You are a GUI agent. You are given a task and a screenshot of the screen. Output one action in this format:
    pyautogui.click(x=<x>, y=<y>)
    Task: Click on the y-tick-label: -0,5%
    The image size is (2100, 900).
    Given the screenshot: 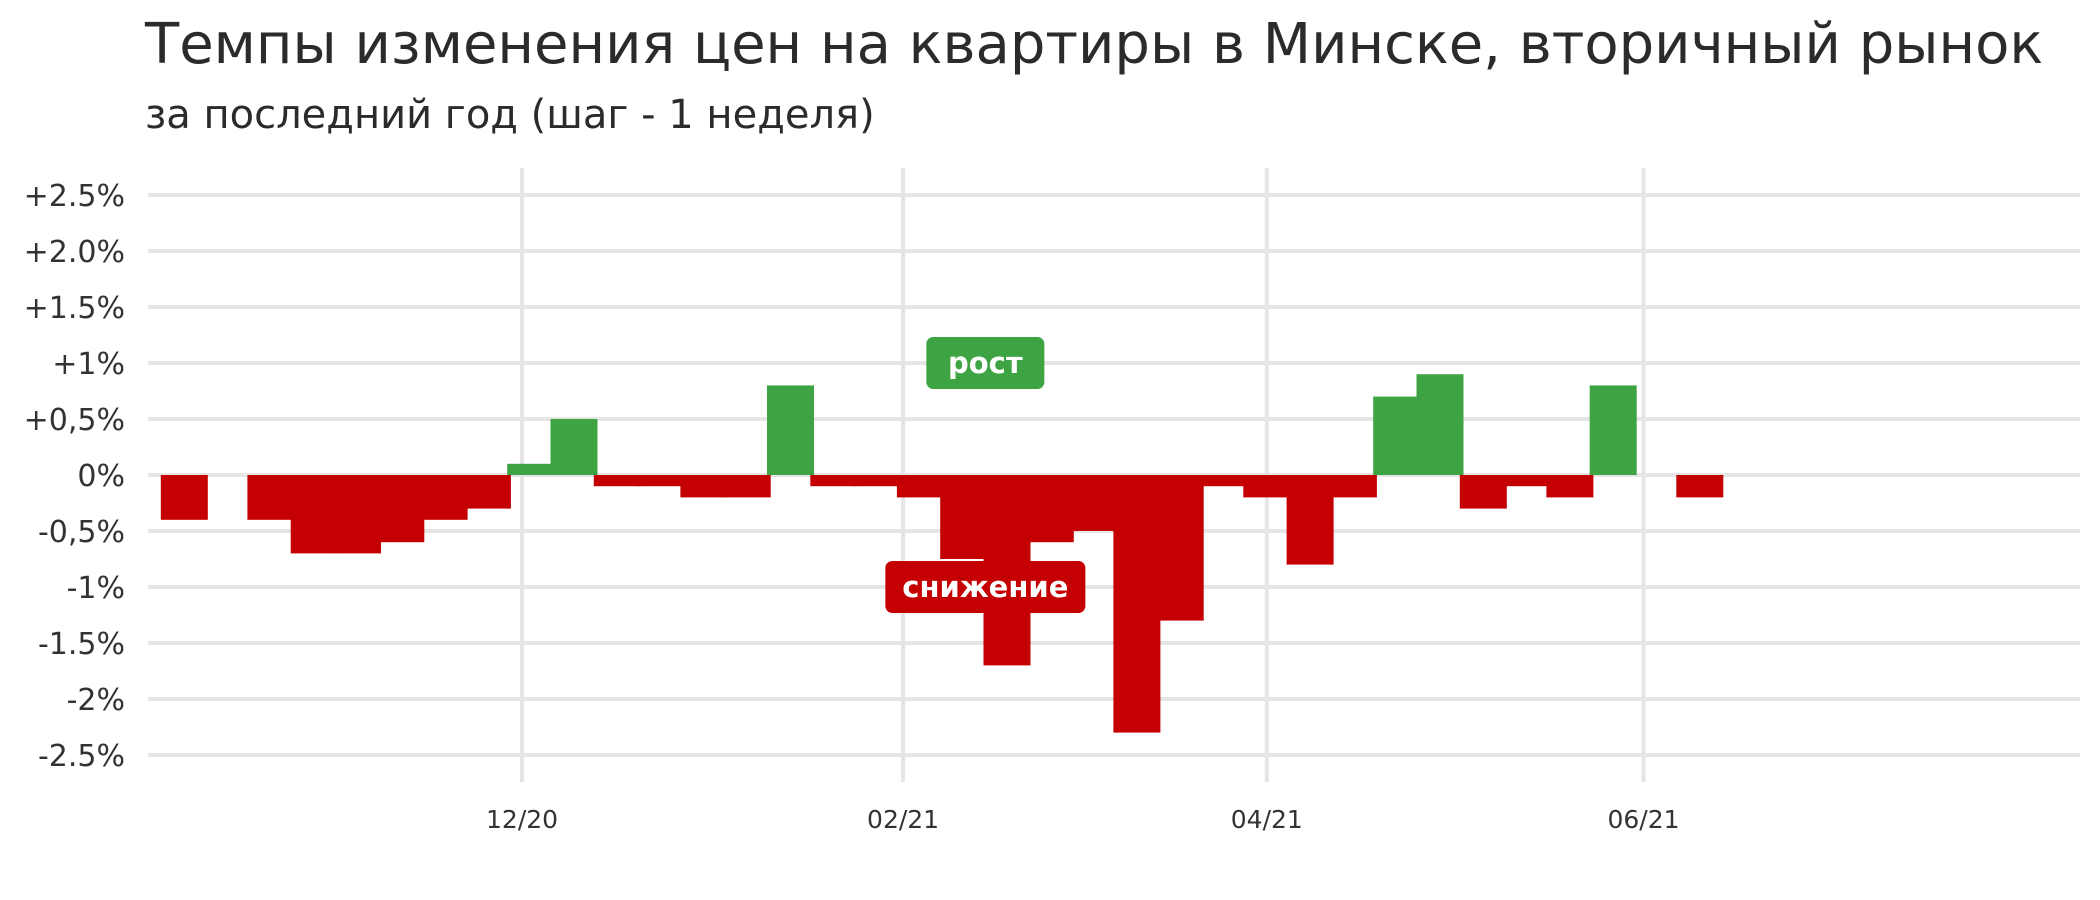 What is the action you would take?
    pyautogui.click(x=81, y=532)
    